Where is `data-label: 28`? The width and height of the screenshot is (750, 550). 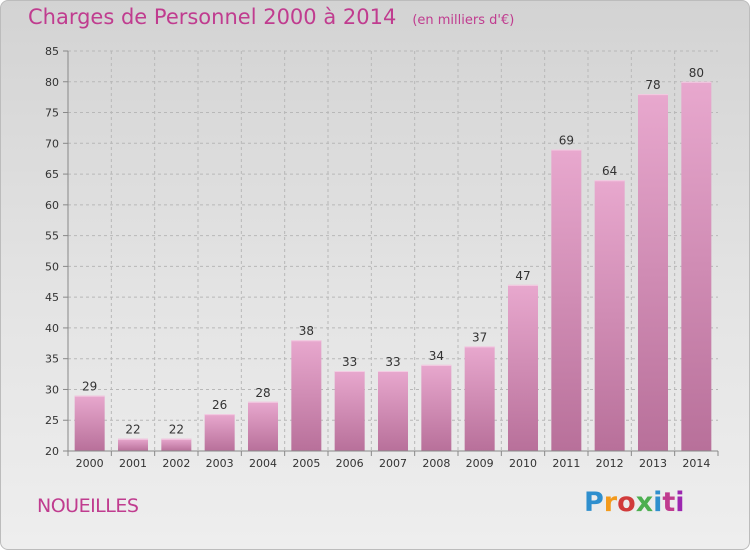 data-label: 28 is located at coordinates (262, 393).